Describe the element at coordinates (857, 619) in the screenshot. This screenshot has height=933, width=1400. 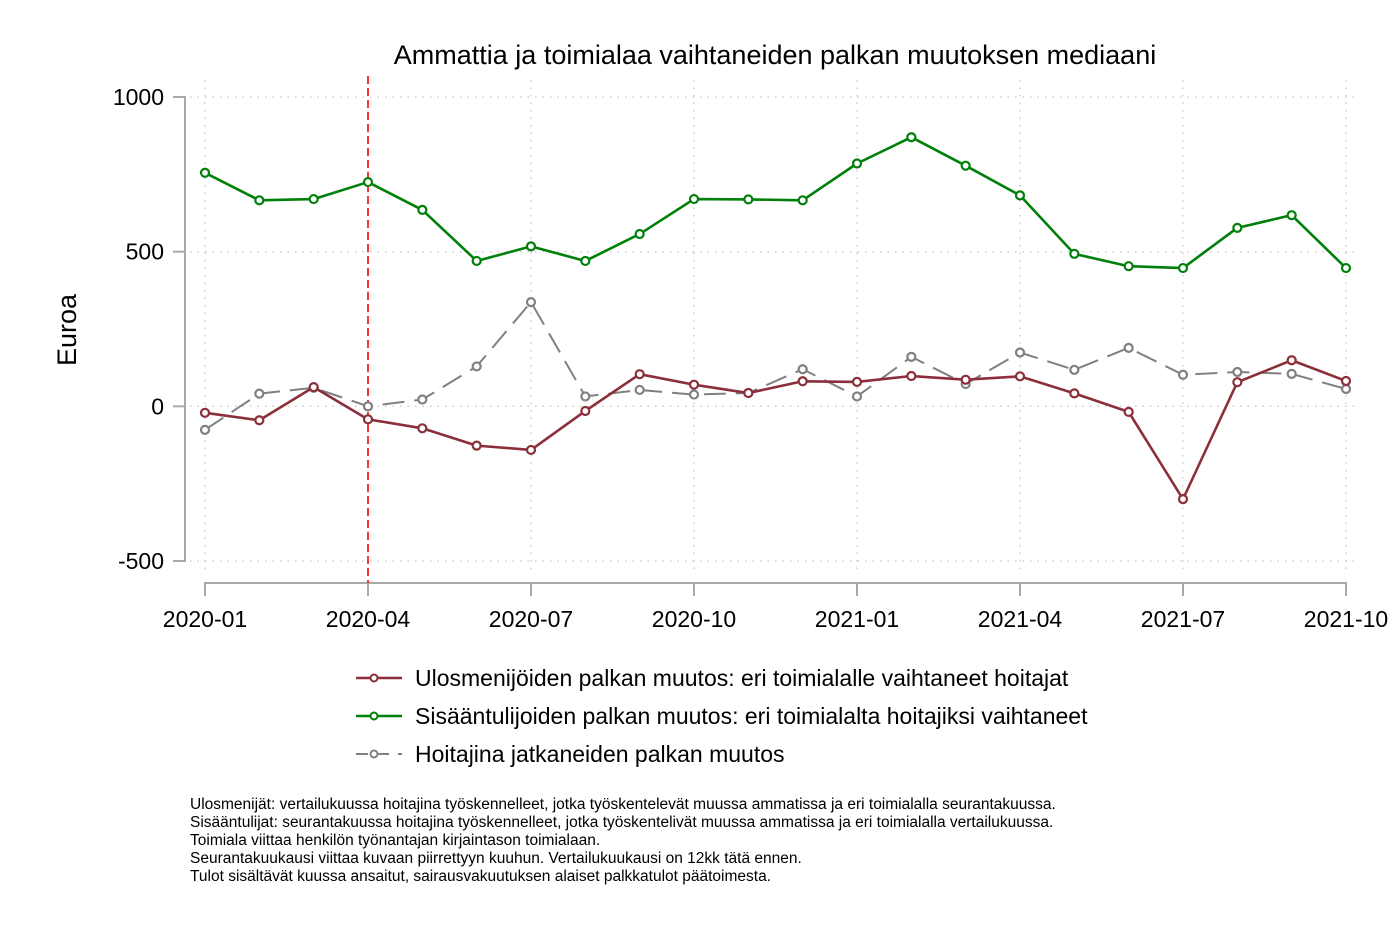
I see `x-tick-label: 2021-01` at that location.